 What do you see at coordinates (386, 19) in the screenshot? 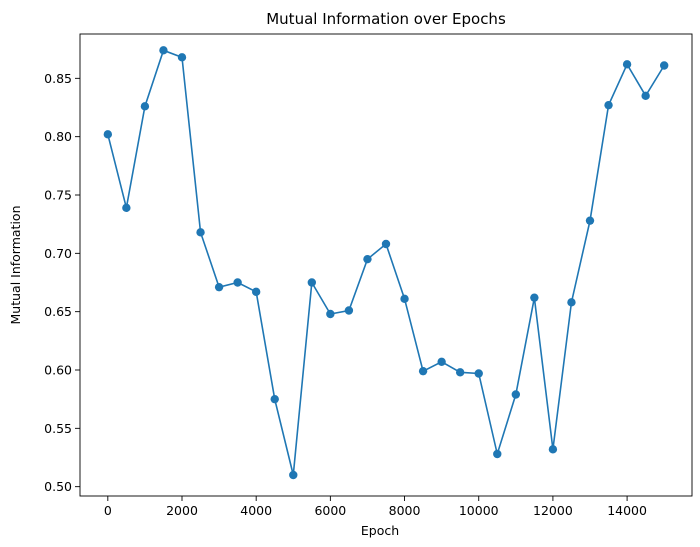
I see `chart-title: Mutual Information over Epochs` at bounding box center [386, 19].